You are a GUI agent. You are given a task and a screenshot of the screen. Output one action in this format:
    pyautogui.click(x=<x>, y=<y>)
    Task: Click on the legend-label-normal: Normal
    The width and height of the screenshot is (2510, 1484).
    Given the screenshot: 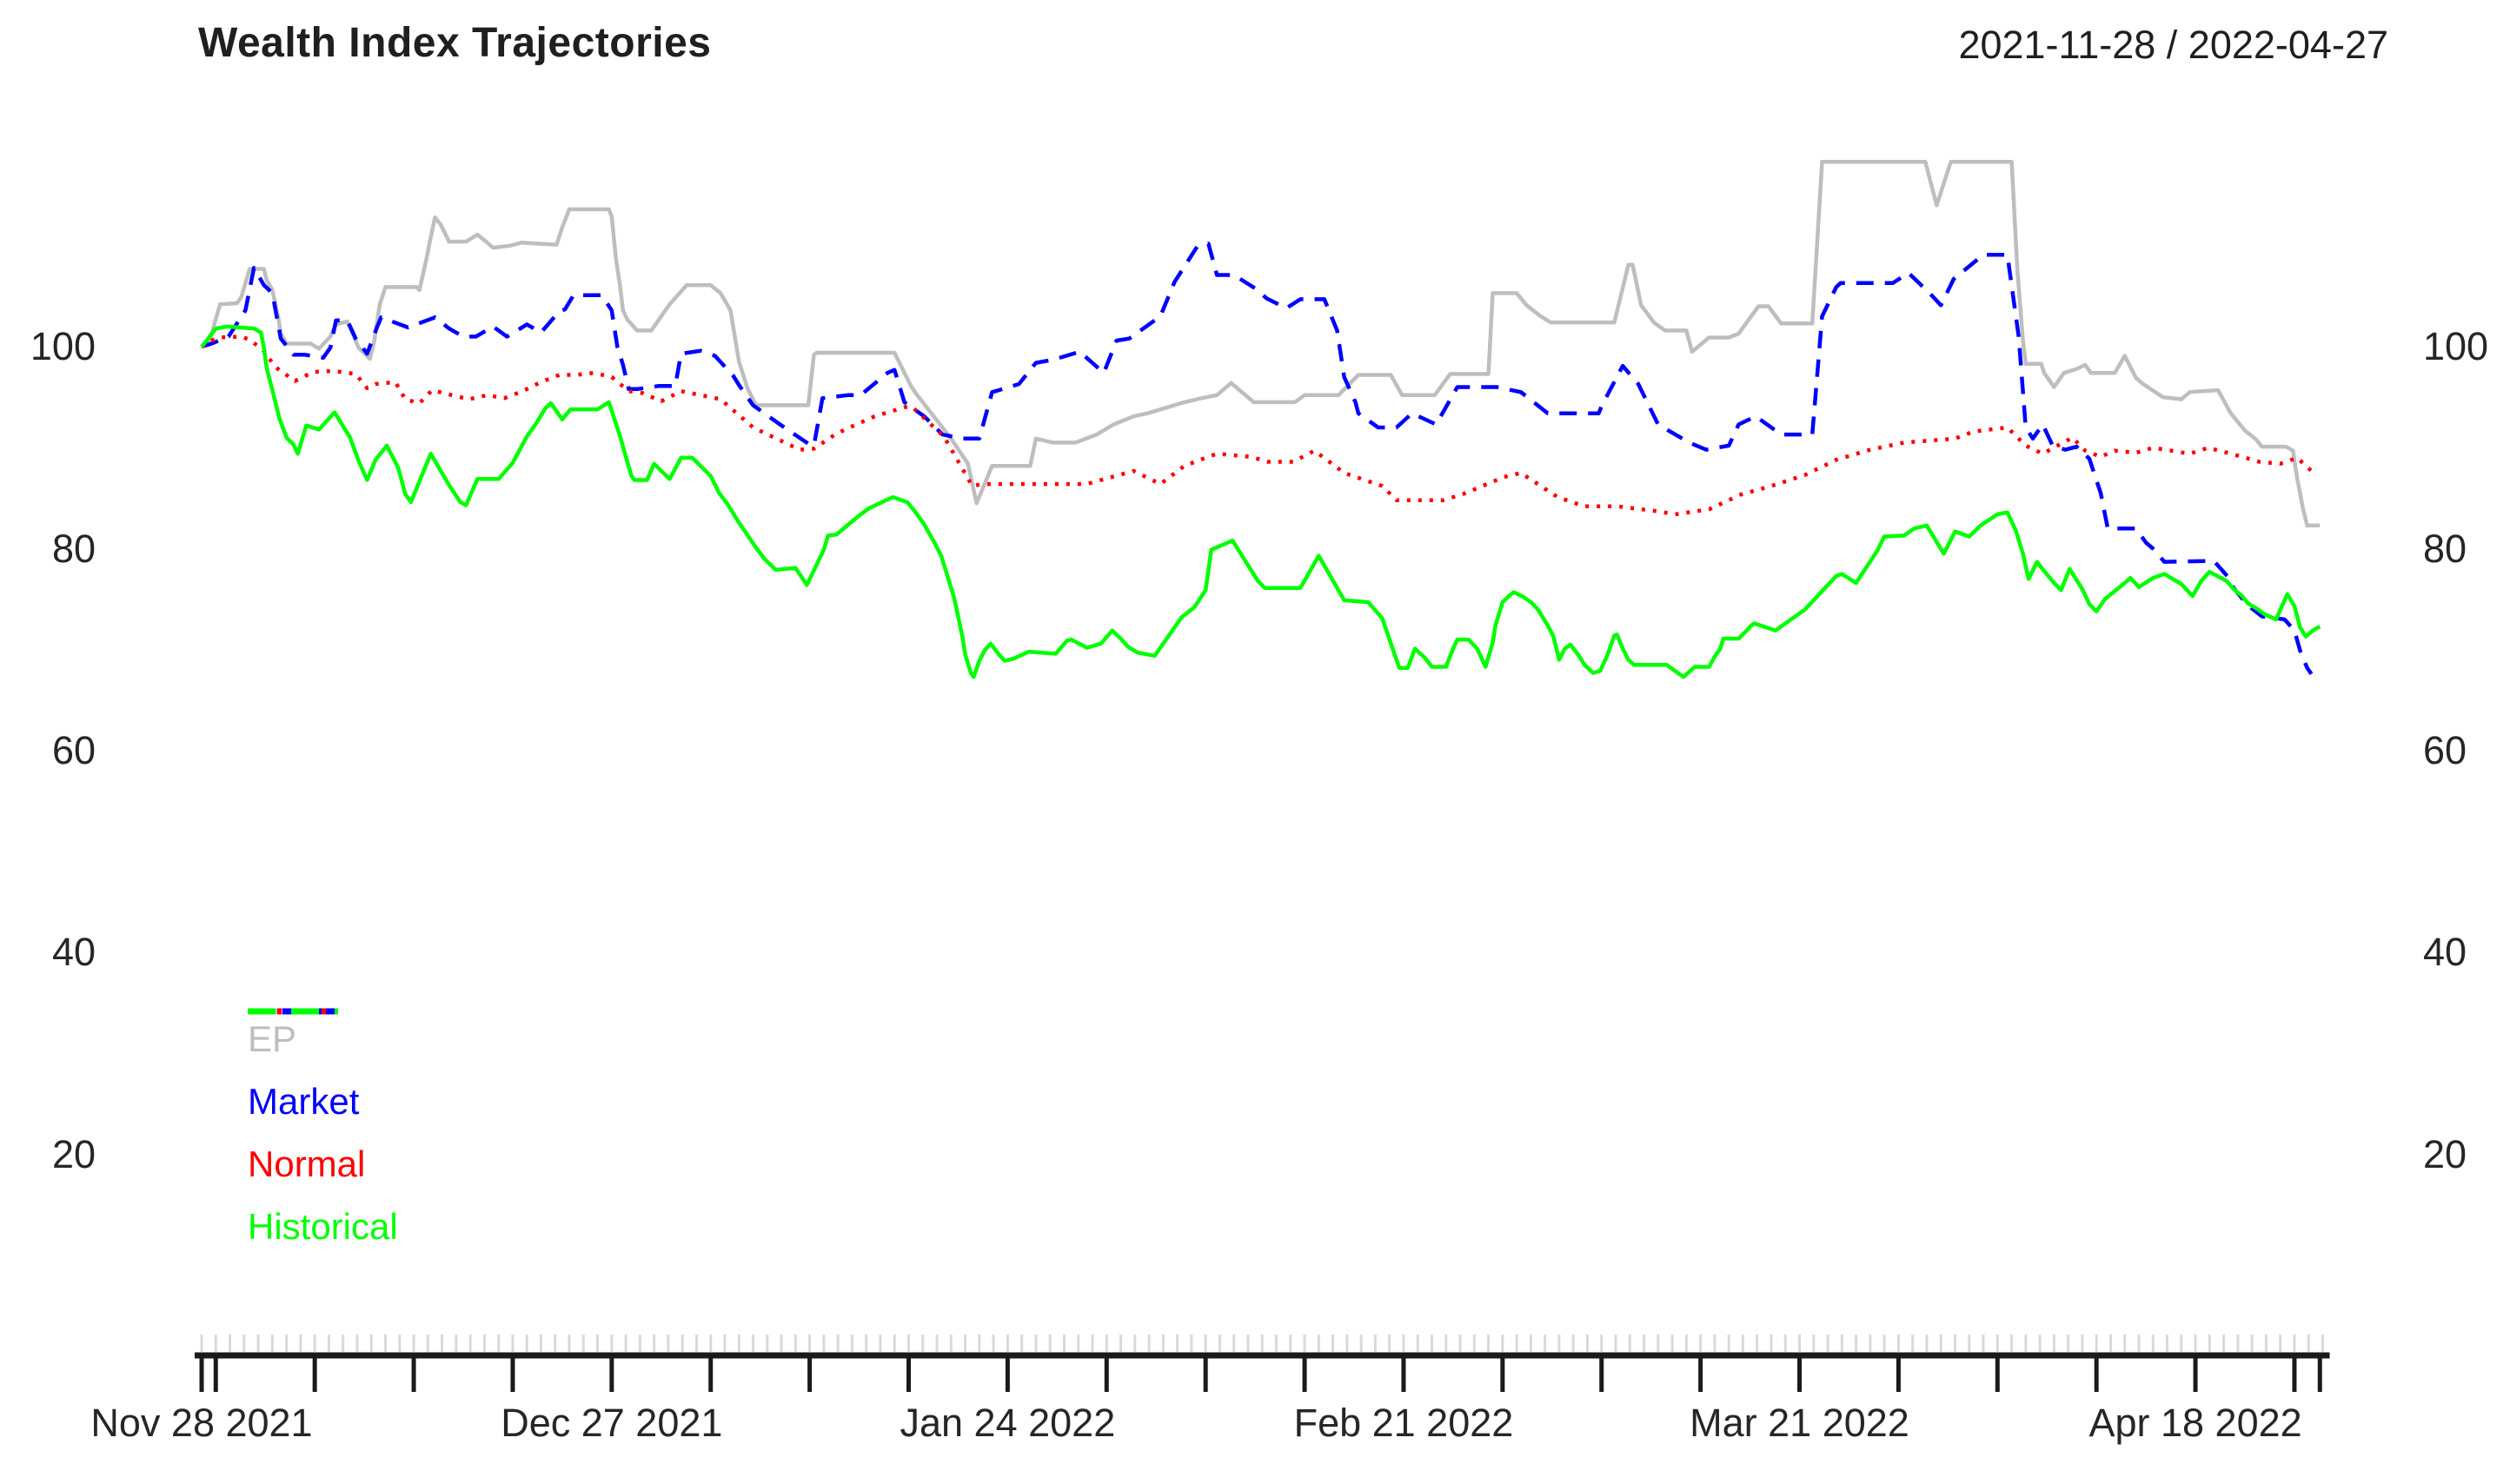 What is the action you would take?
    pyautogui.click(x=307, y=1163)
    